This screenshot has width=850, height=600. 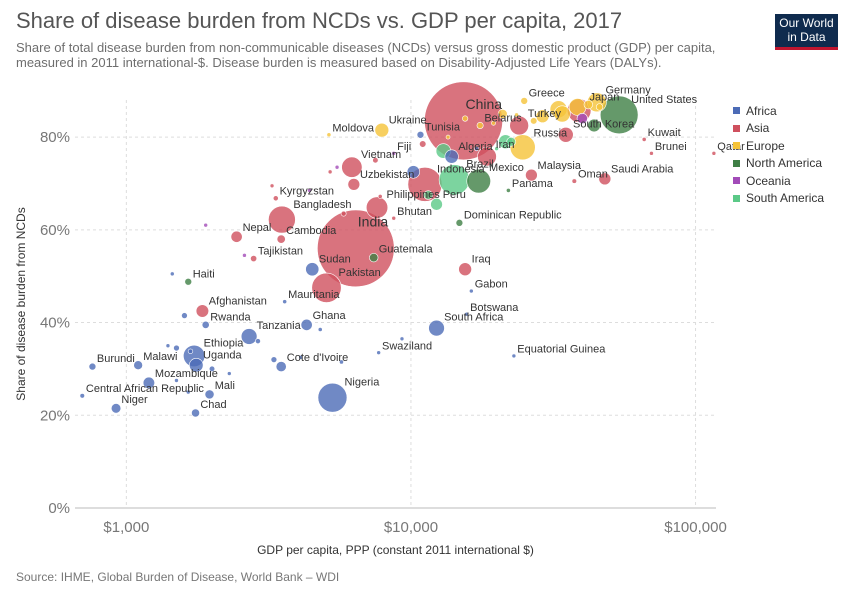 I want to click on legend-item: Europe, so click(x=778, y=146).